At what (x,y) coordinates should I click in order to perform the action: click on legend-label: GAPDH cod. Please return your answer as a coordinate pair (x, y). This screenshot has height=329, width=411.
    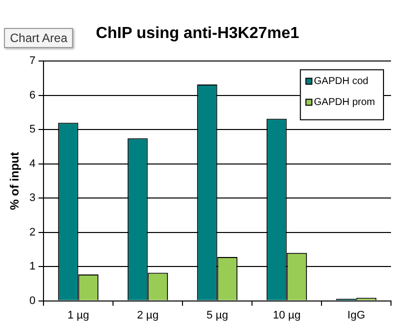
    Looking at the image, I should click on (341, 81).